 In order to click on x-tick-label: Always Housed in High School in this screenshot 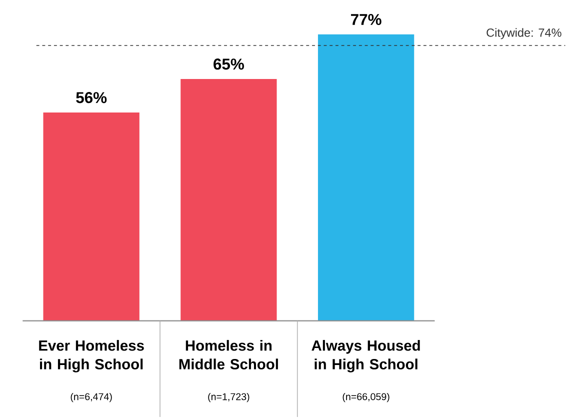, I will do `click(366, 356)`.